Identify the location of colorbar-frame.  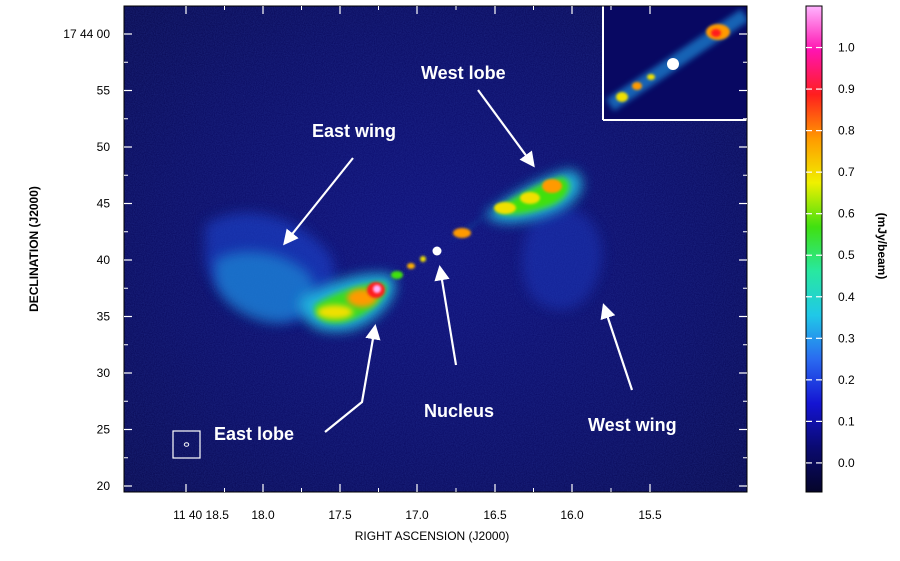
(814, 249).